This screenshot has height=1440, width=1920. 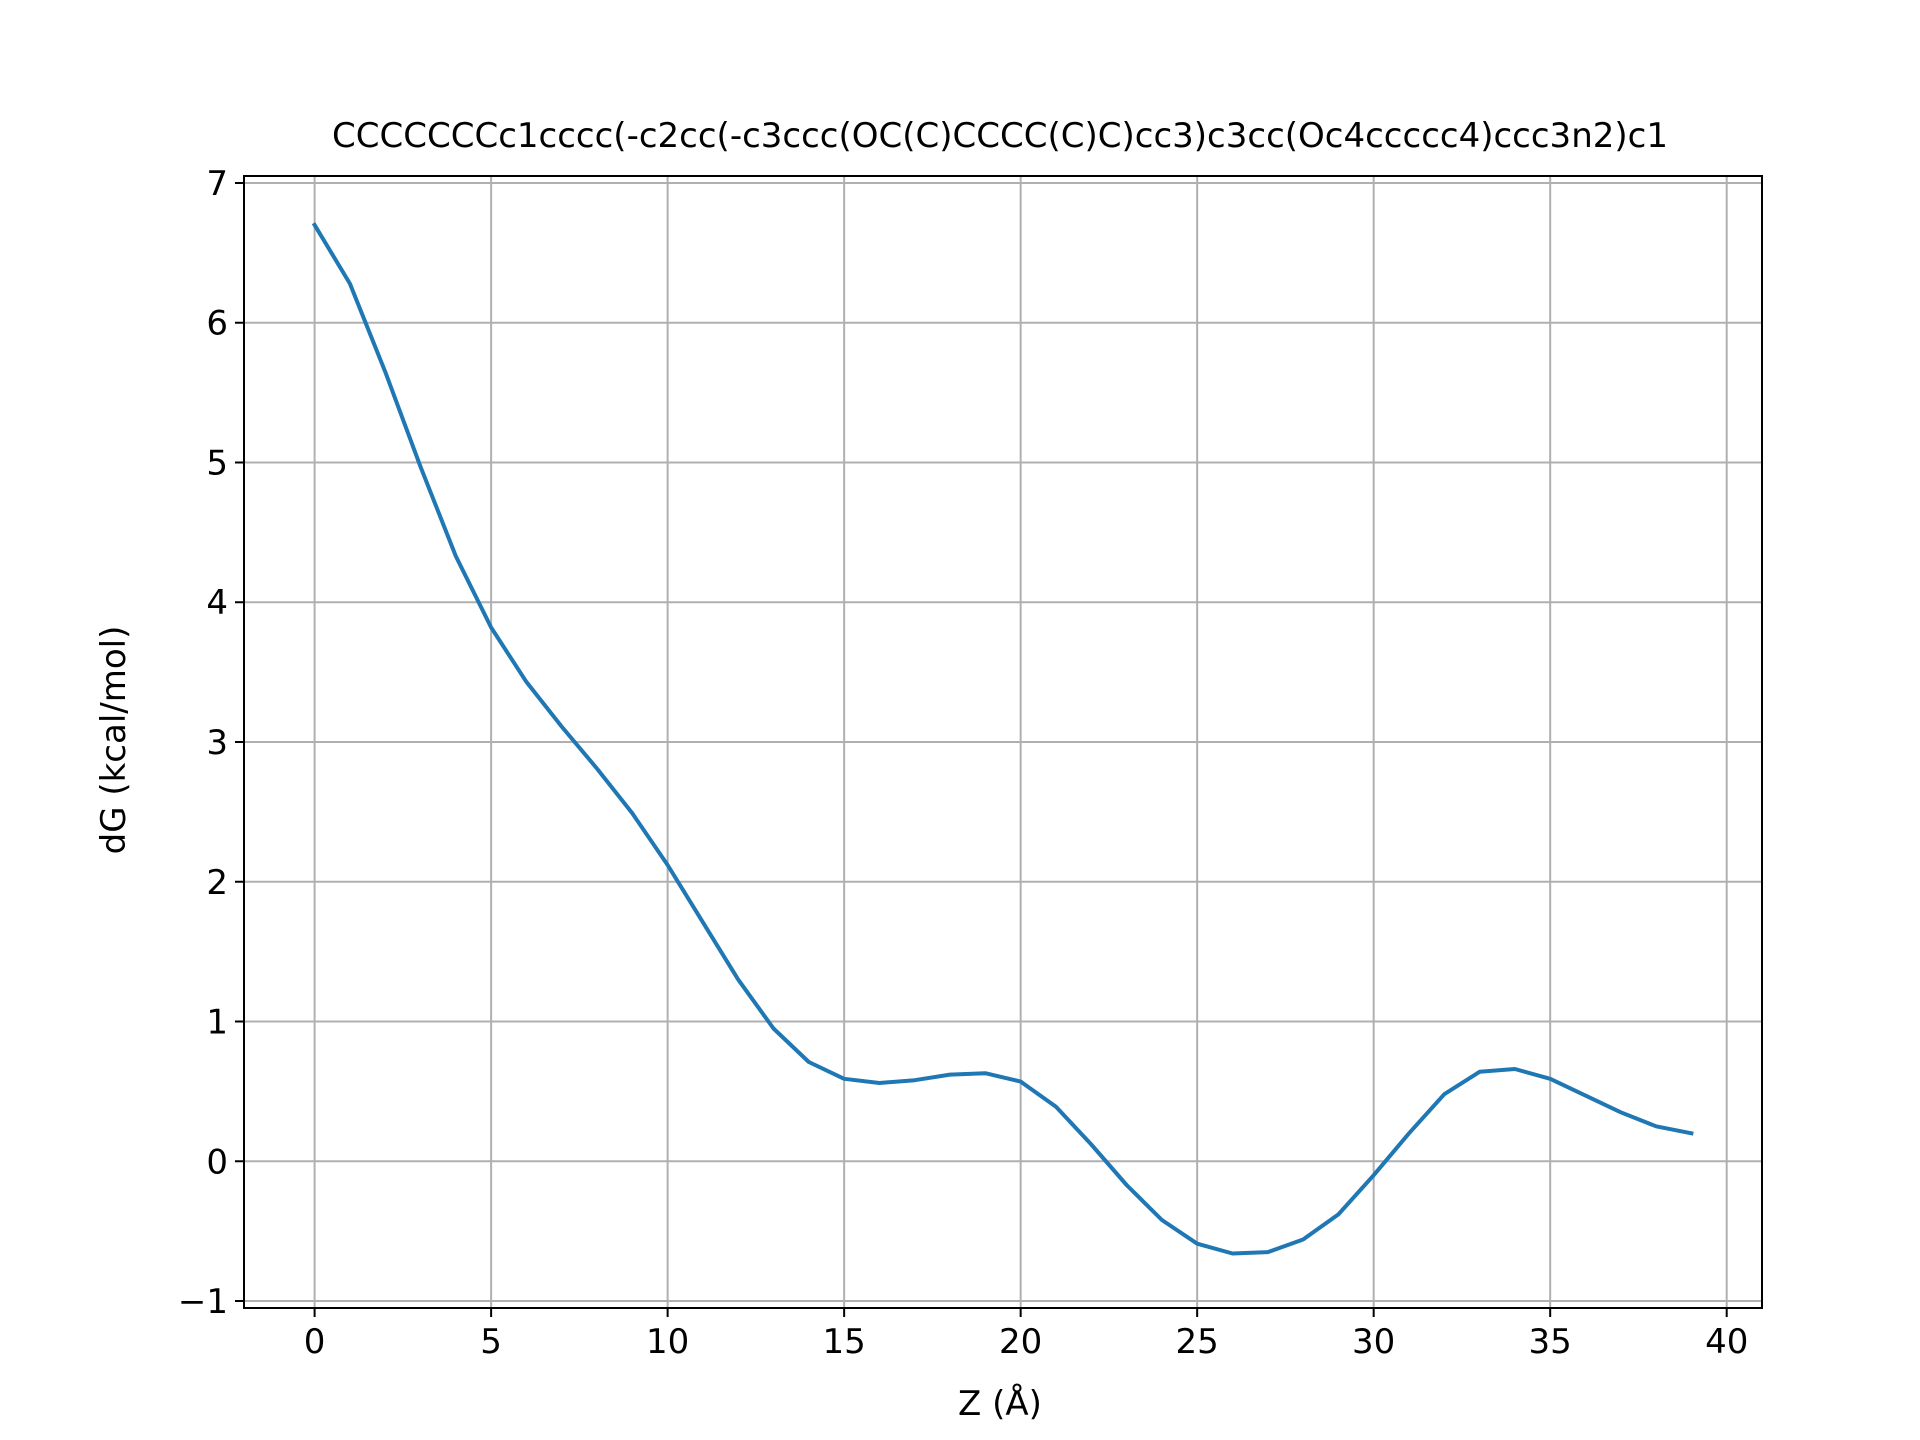 I want to click on x-tick-label: 15, so click(x=844, y=1342).